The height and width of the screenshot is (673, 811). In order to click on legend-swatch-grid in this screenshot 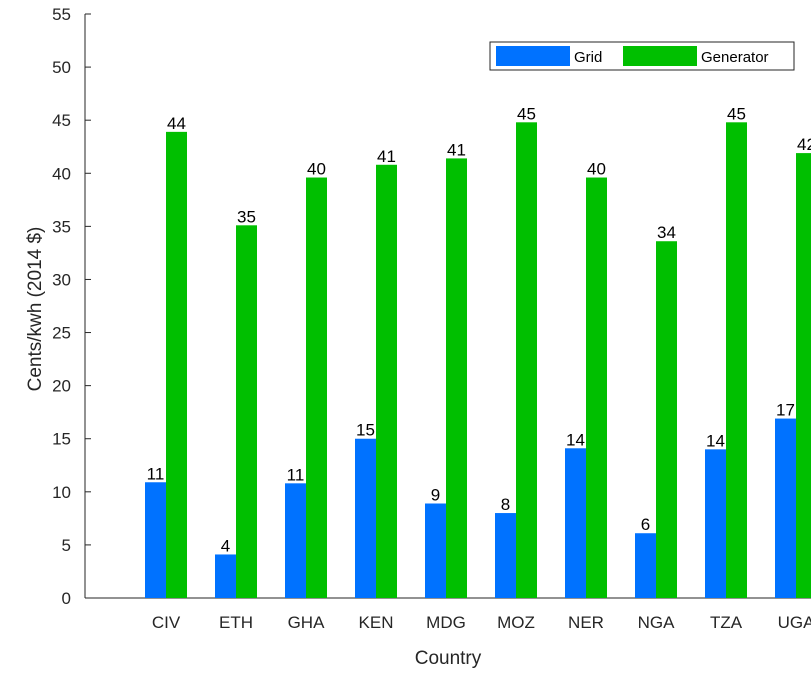, I will do `click(533, 56)`.